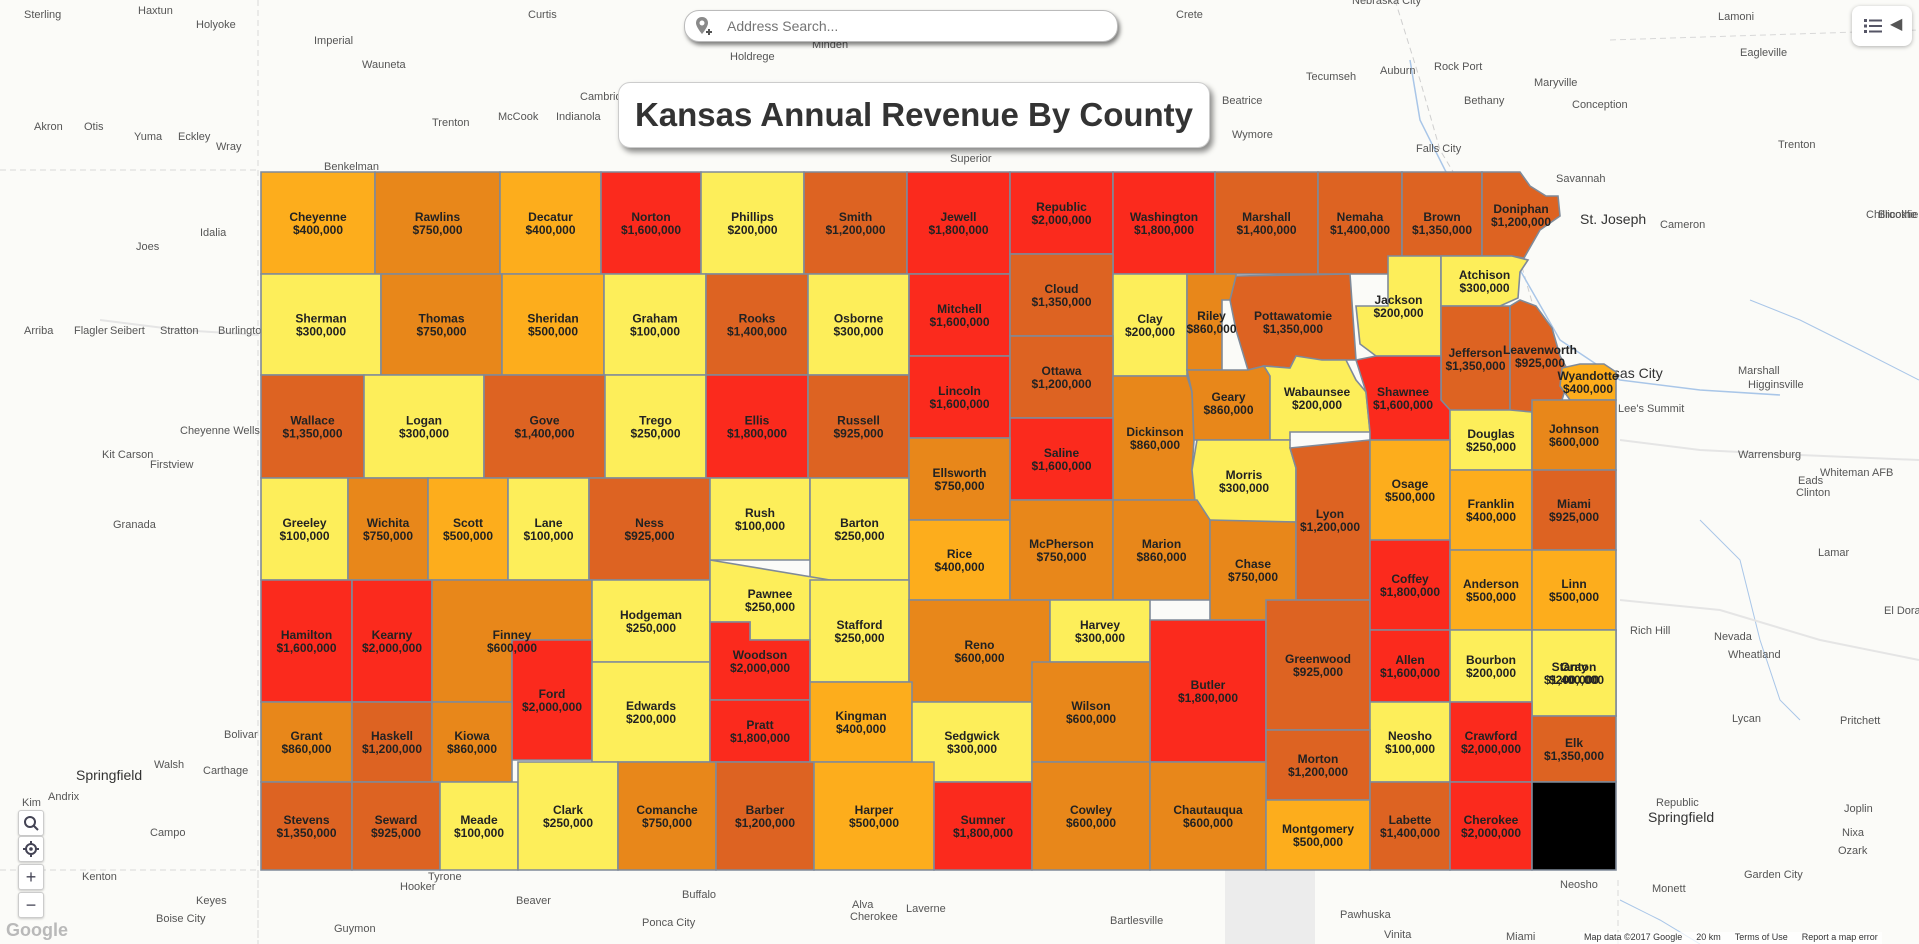  Describe the element at coordinates (1491, 584) in the screenshot. I see `county-name-label: Anderson` at that location.